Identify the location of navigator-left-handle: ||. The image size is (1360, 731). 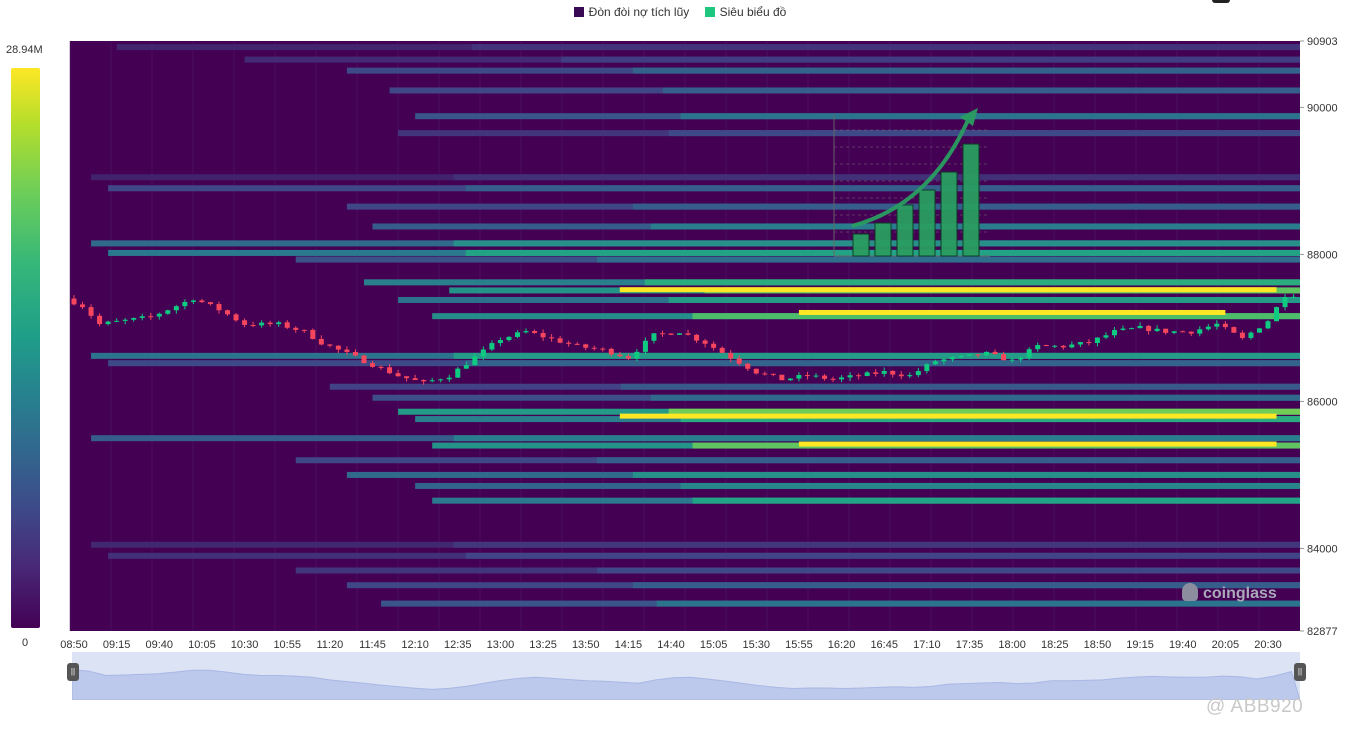
(73, 672).